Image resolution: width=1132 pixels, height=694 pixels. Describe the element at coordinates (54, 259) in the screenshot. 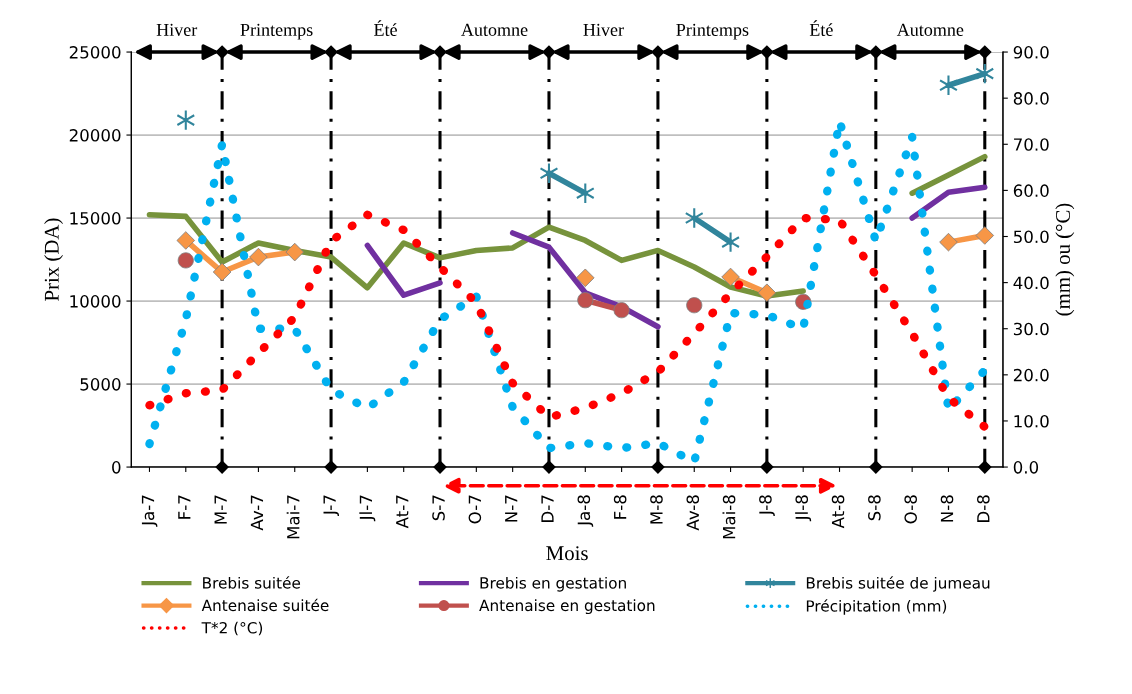

I see `y-axis-title: Prix (DA)` at that location.